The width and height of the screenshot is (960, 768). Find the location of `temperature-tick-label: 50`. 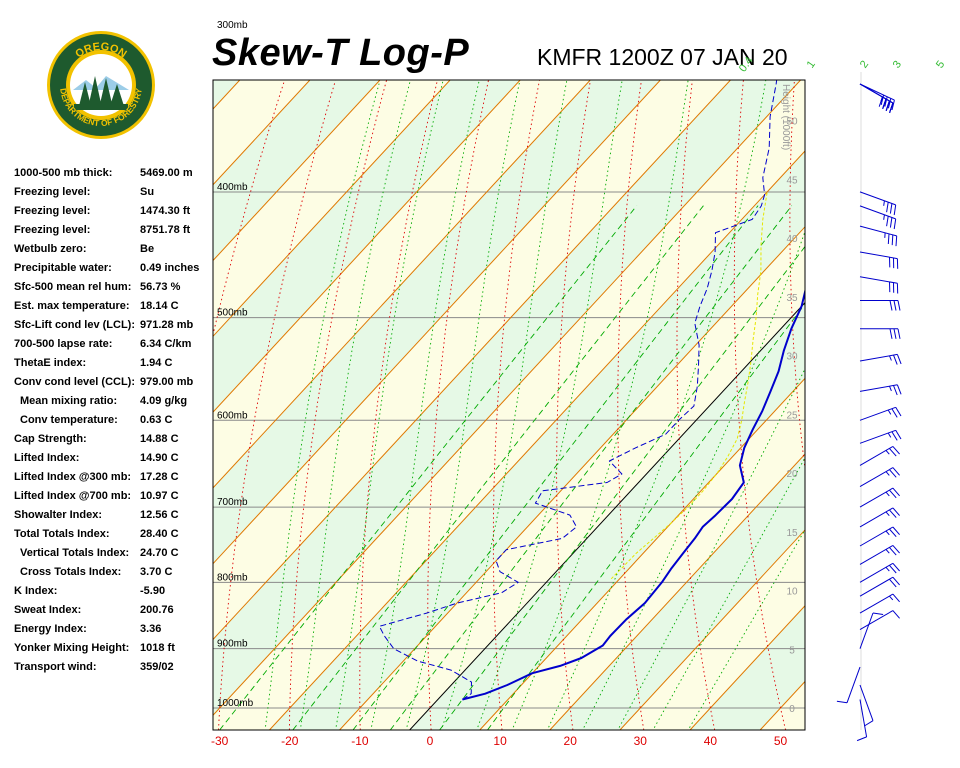

temperature-tick-label: 50 is located at coordinates (781, 741).